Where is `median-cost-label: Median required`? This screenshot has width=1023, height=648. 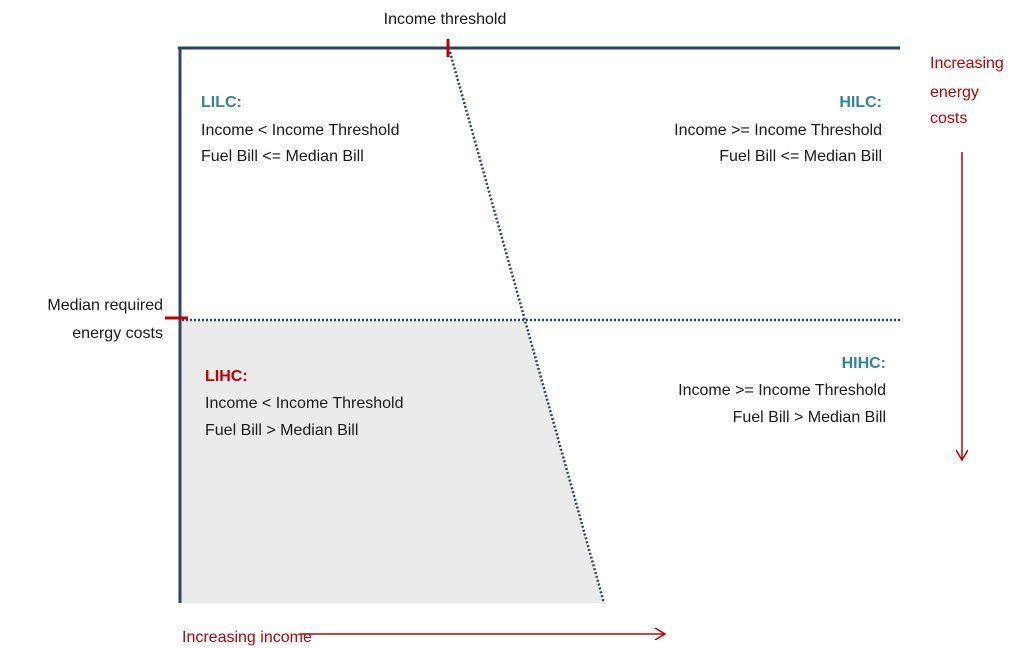 median-cost-label: Median required is located at coordinates (105, 305).